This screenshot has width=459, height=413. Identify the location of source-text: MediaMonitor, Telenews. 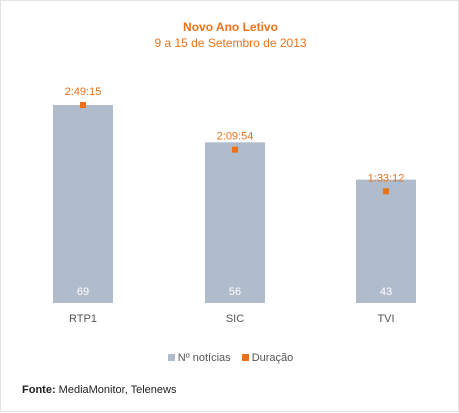
(116, 390).